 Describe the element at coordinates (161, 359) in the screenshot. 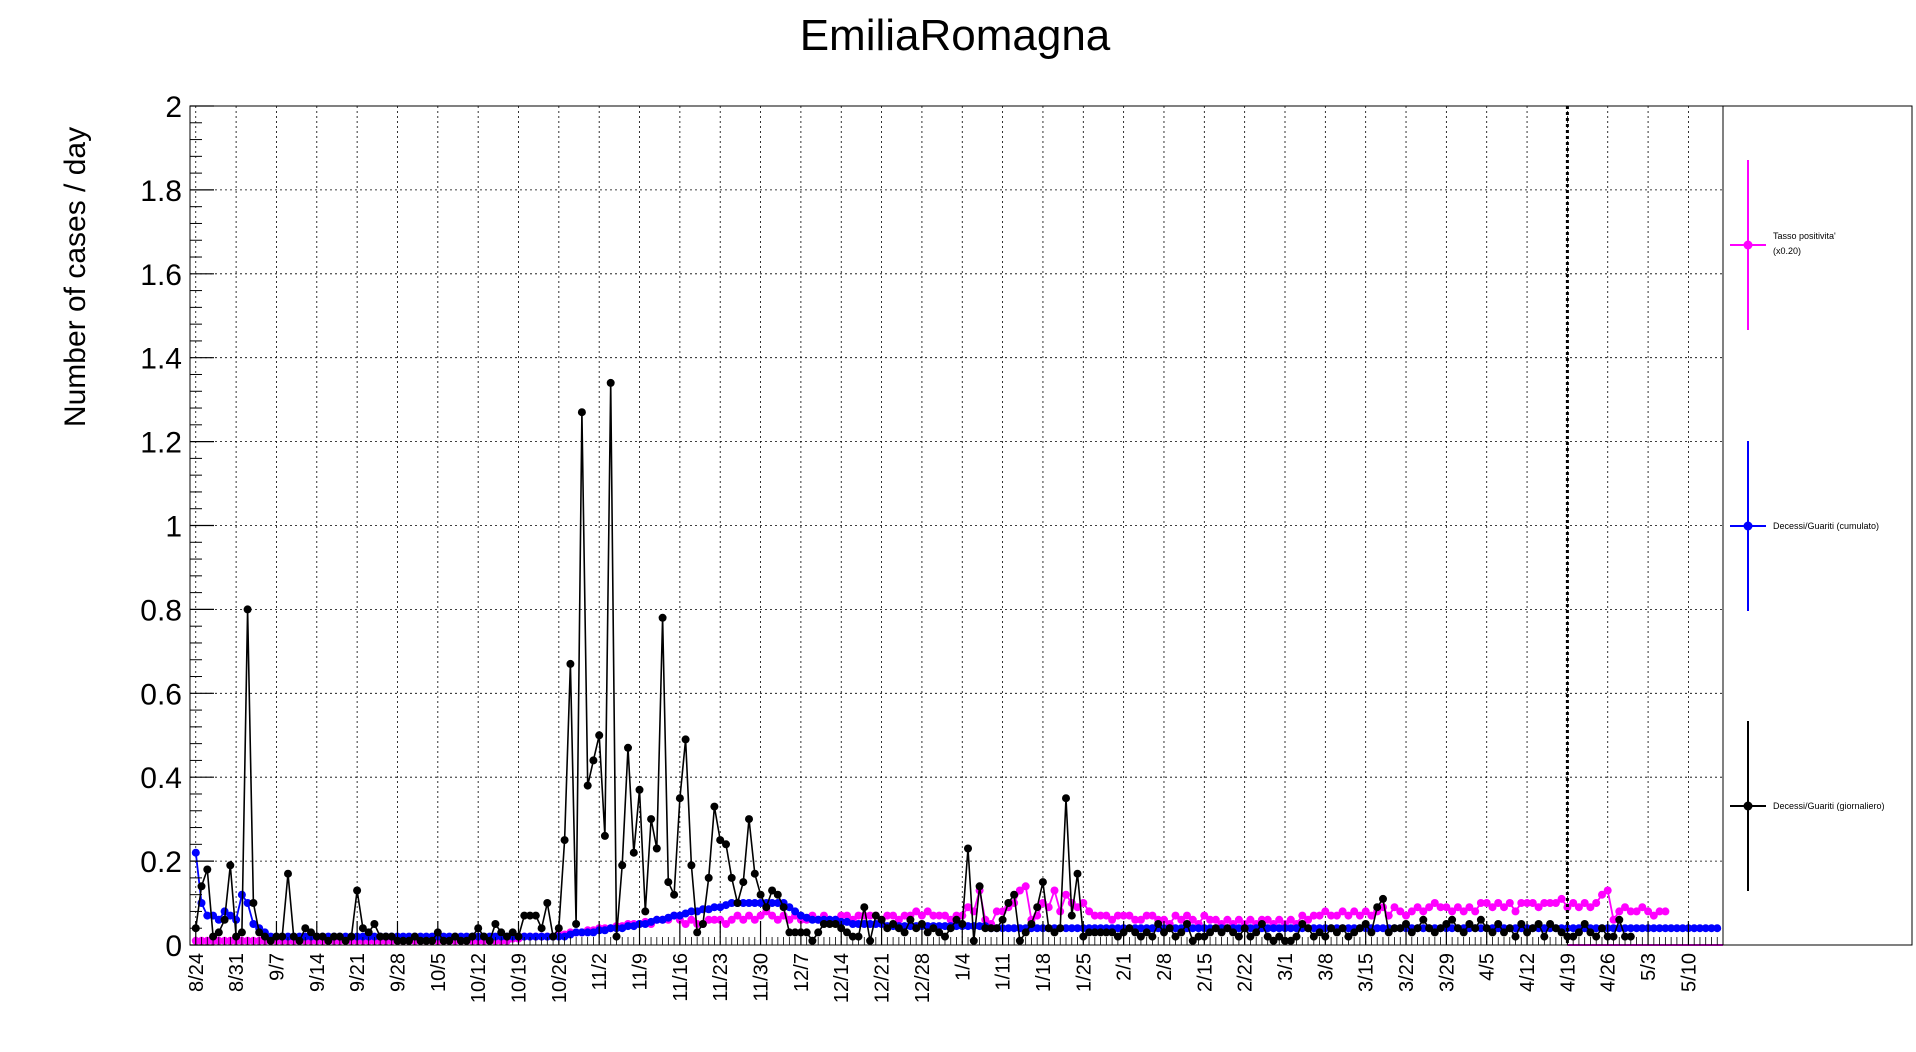

I see `y-tick-label: 1.4` at that location.